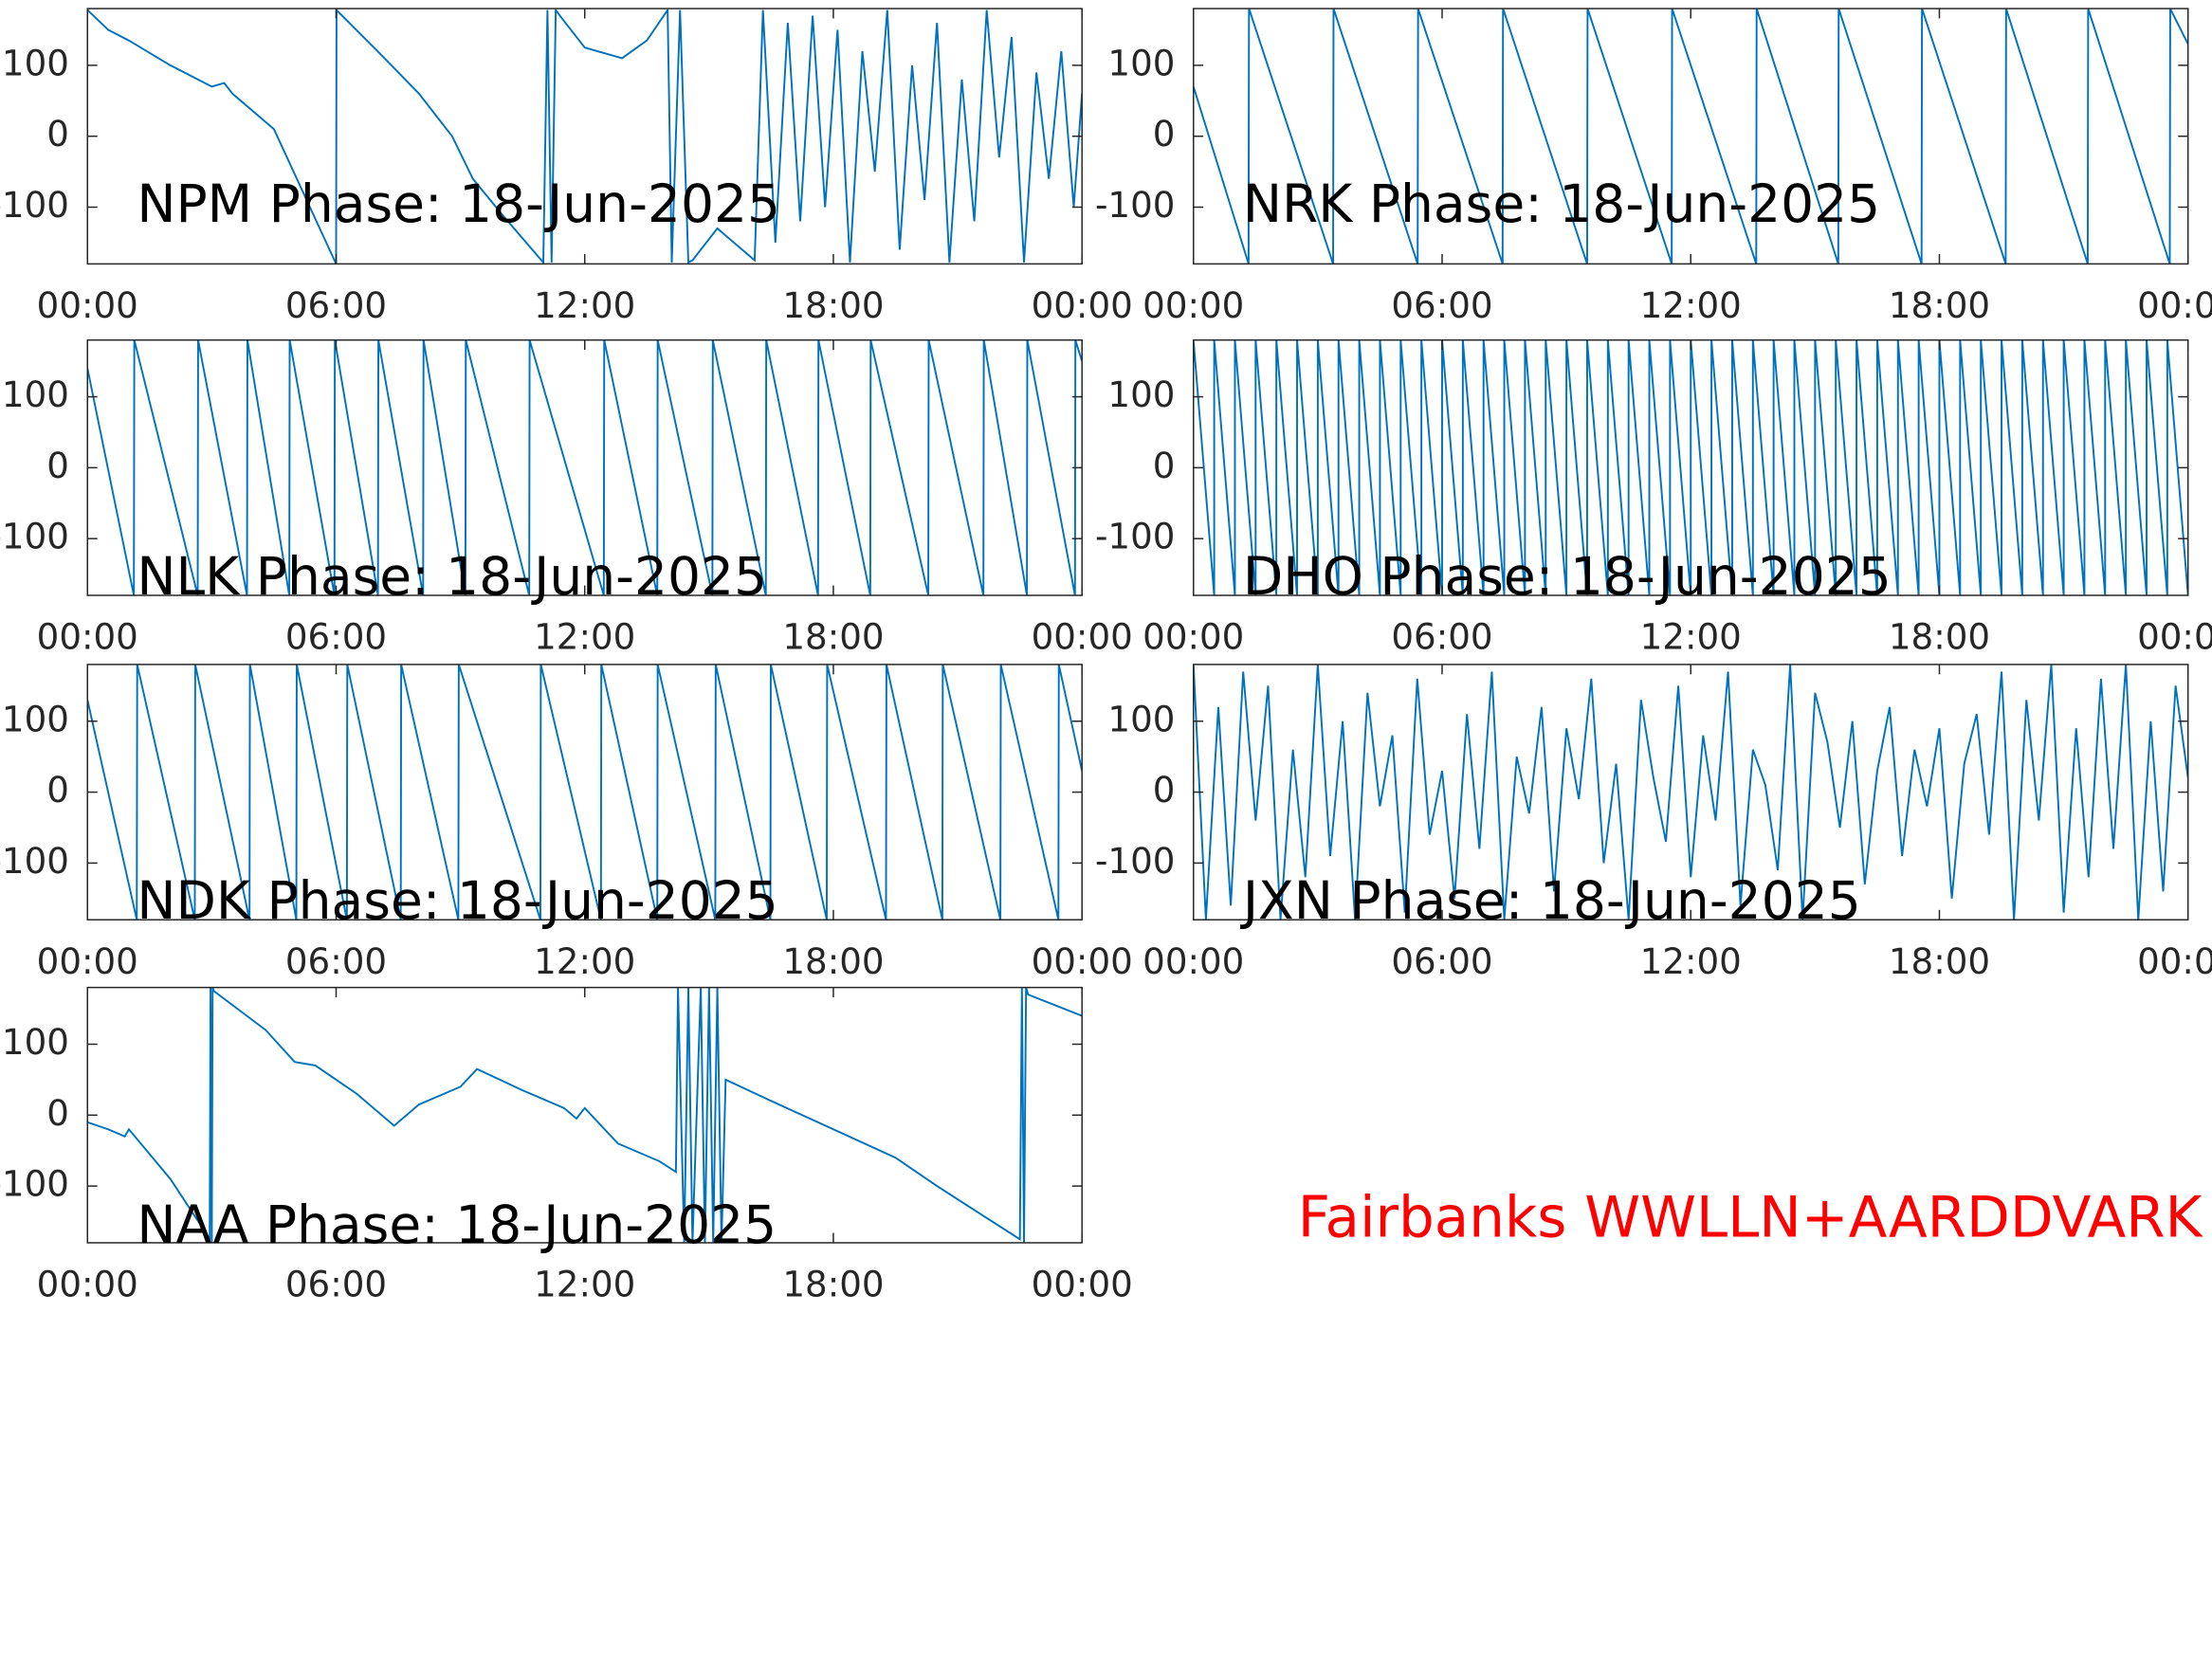 The image size is (2212, 1659). I want to click on subplot-title: JXN Phase: 18-Jun-2025, so click(1550, 900).